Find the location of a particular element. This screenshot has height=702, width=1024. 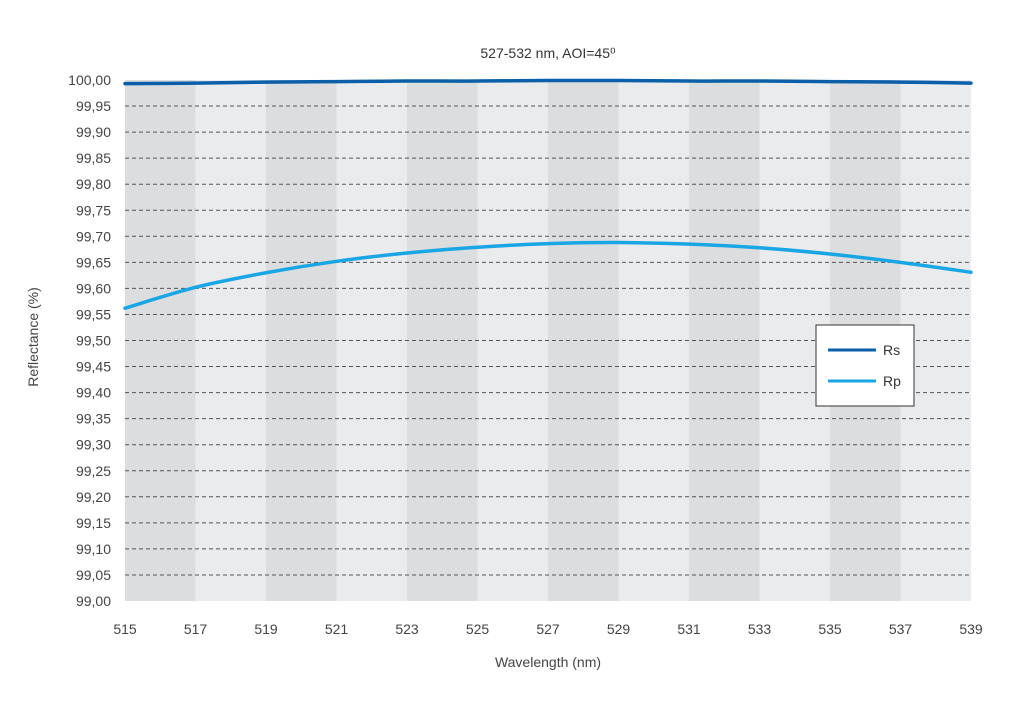

x-tick-label: 537 is located at coordinates (901, 629).